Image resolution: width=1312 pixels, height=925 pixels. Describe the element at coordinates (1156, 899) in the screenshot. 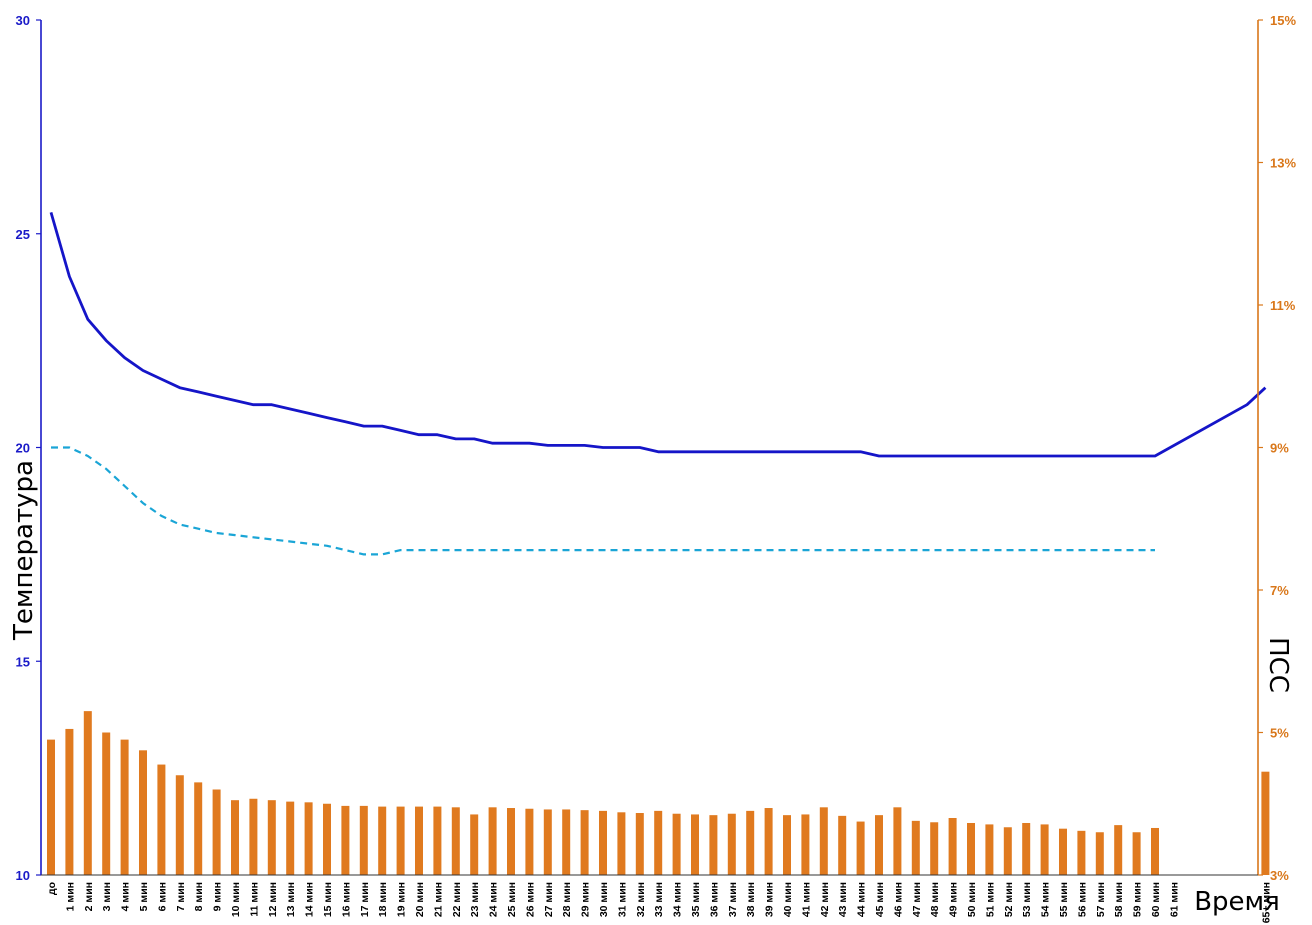

I see `x-tick-label: 60 мин` at that location.